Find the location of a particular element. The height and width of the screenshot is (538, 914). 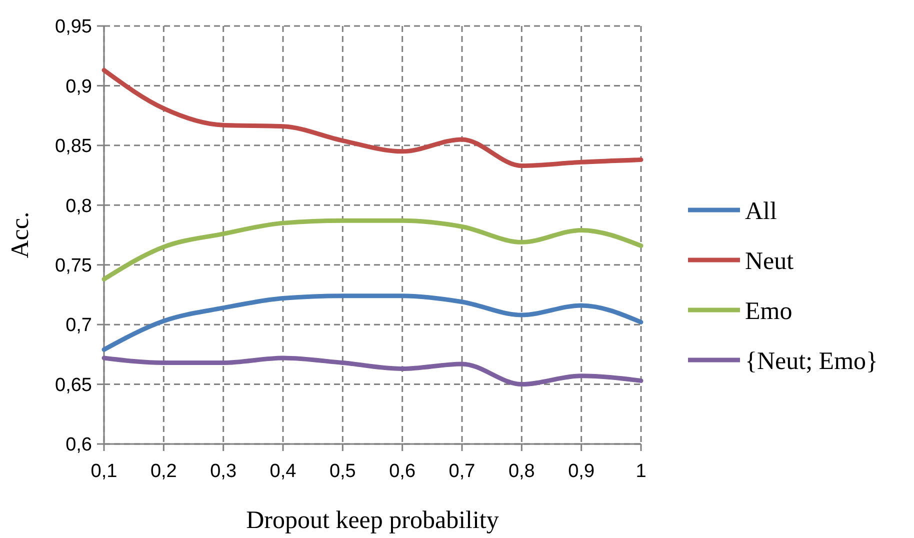

y-axis-title: Acc. is located at coordinates (20, 235).